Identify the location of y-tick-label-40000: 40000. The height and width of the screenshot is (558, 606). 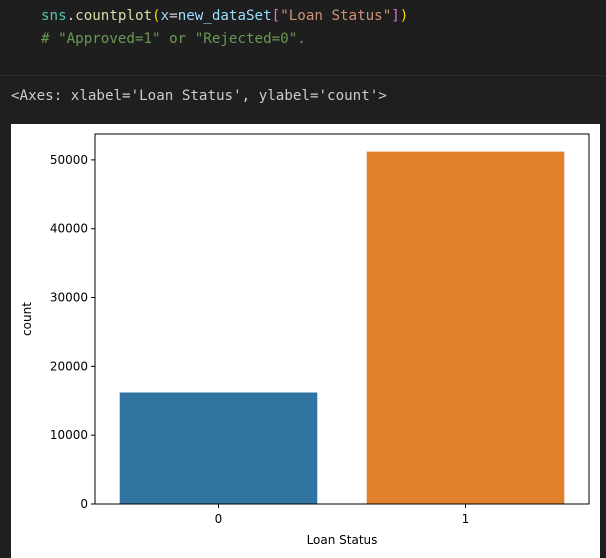
(69, 229).